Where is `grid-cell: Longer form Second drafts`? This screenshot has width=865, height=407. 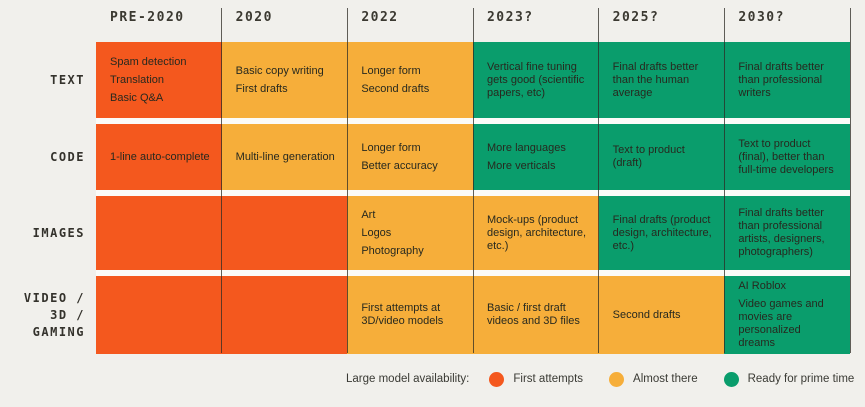 grid-cell: Longer form Second drafts is located at coordinates (410, 80).